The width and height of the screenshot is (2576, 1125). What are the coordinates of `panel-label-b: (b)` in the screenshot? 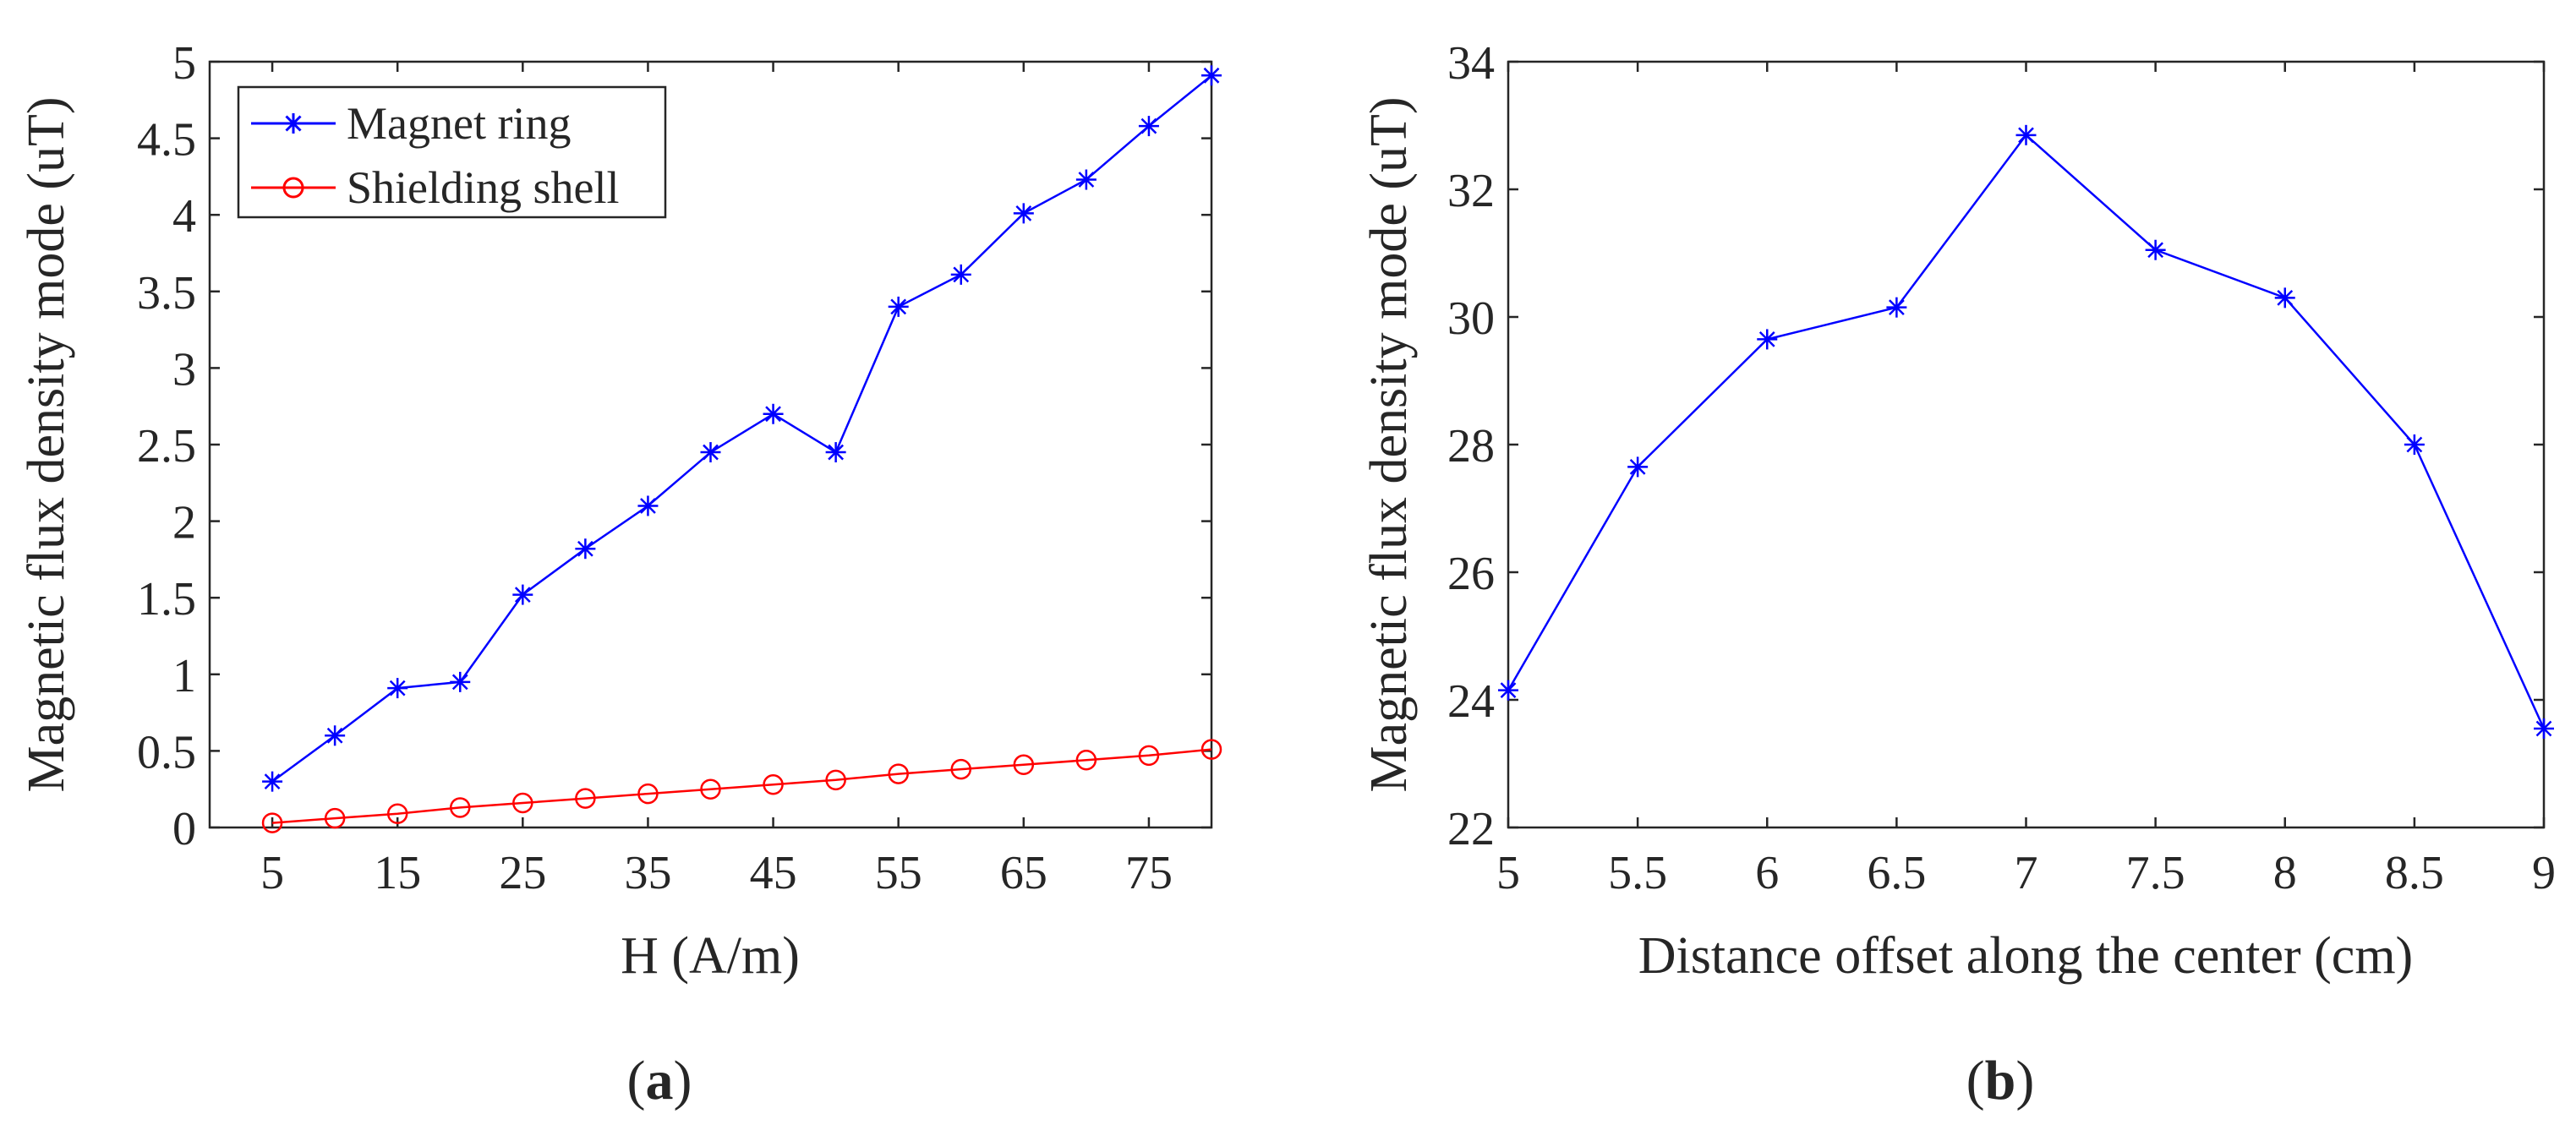 It's located at (2001, 1080).